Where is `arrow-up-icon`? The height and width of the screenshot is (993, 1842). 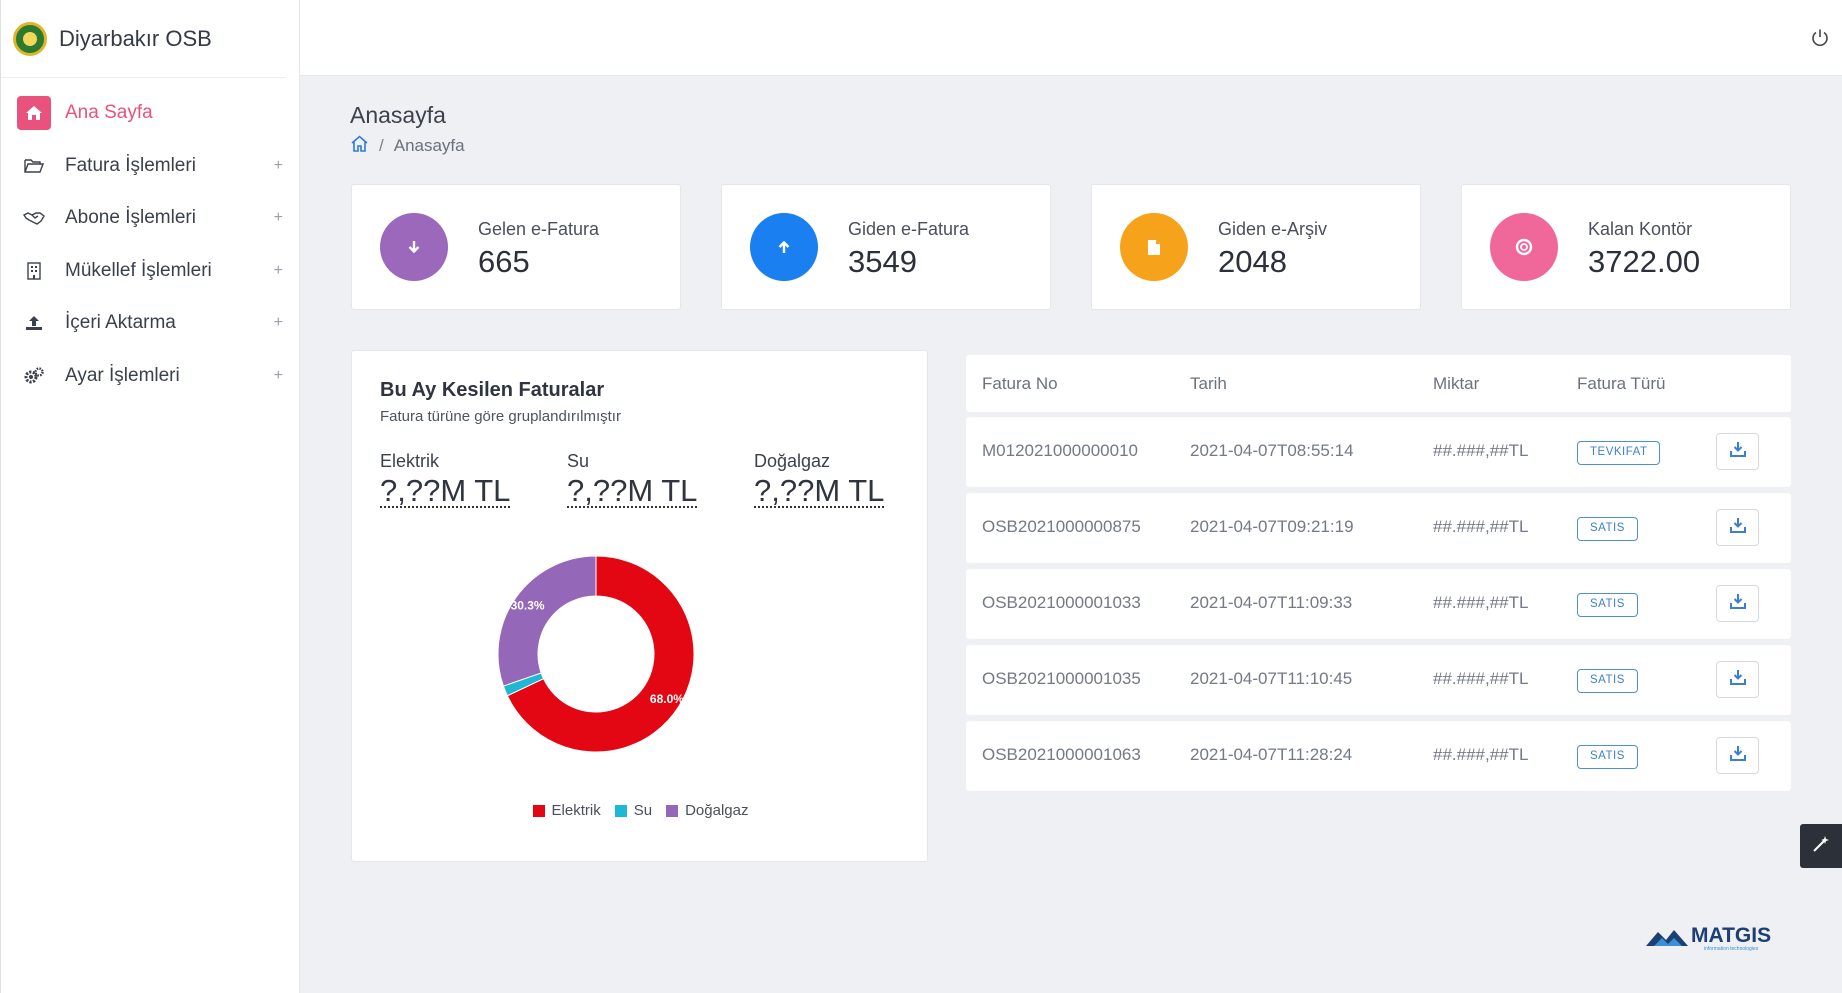
arrow-up-icon is located at coordinates (784, 247).